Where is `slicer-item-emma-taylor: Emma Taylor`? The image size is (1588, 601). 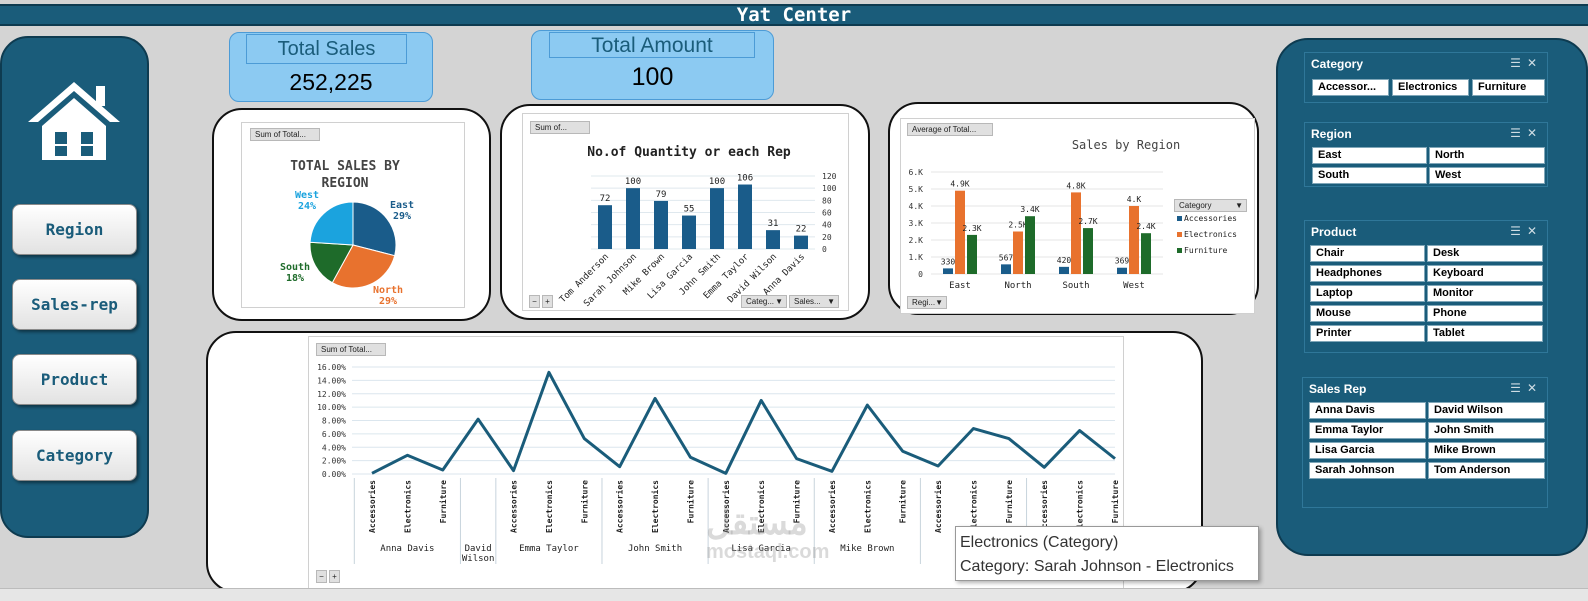
slicer-item-emma-taylor: Emma Taylor is located at coordinates (1367, 430).